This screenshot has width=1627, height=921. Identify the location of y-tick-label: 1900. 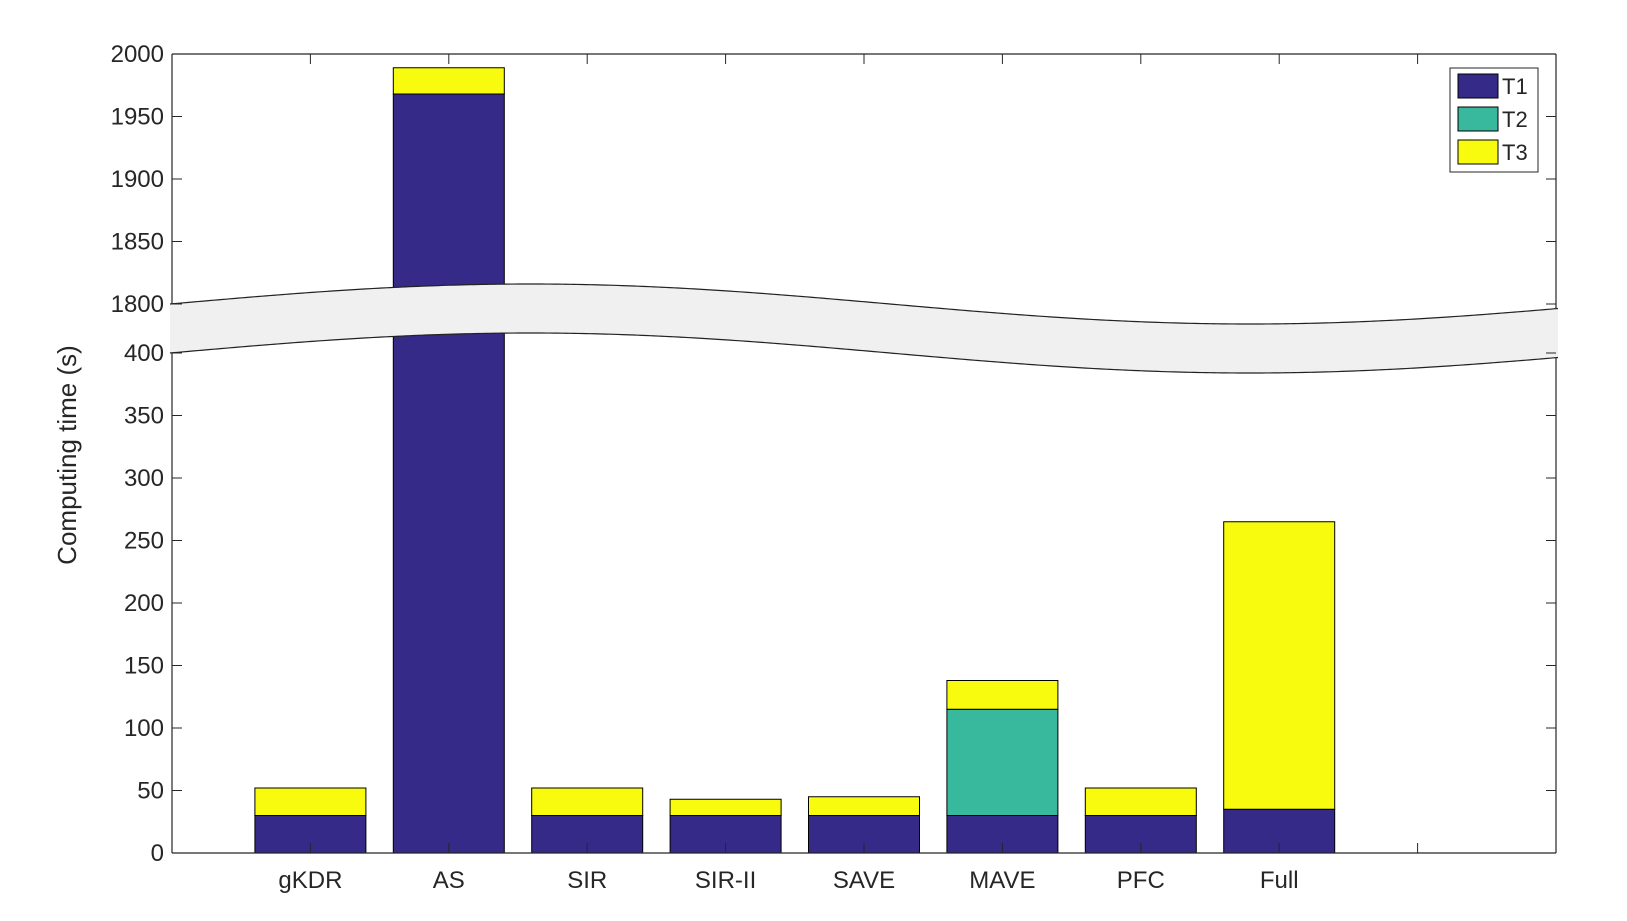
(137, 179).